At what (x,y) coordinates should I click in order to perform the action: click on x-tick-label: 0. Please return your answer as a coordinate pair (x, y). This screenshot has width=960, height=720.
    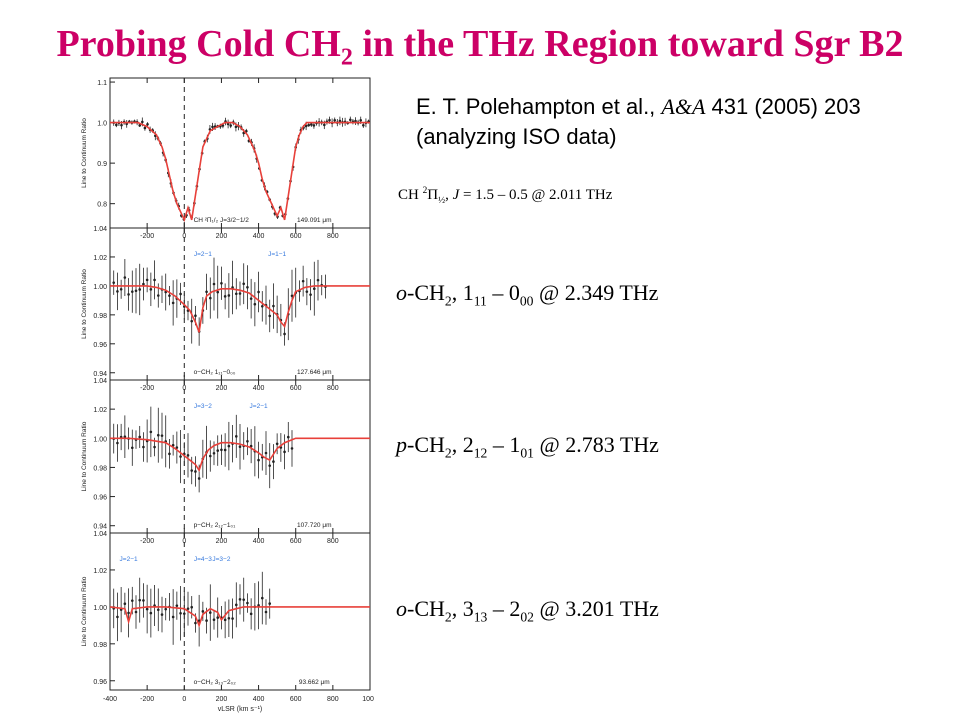
    Looking at the image, I should click on (184, 541).